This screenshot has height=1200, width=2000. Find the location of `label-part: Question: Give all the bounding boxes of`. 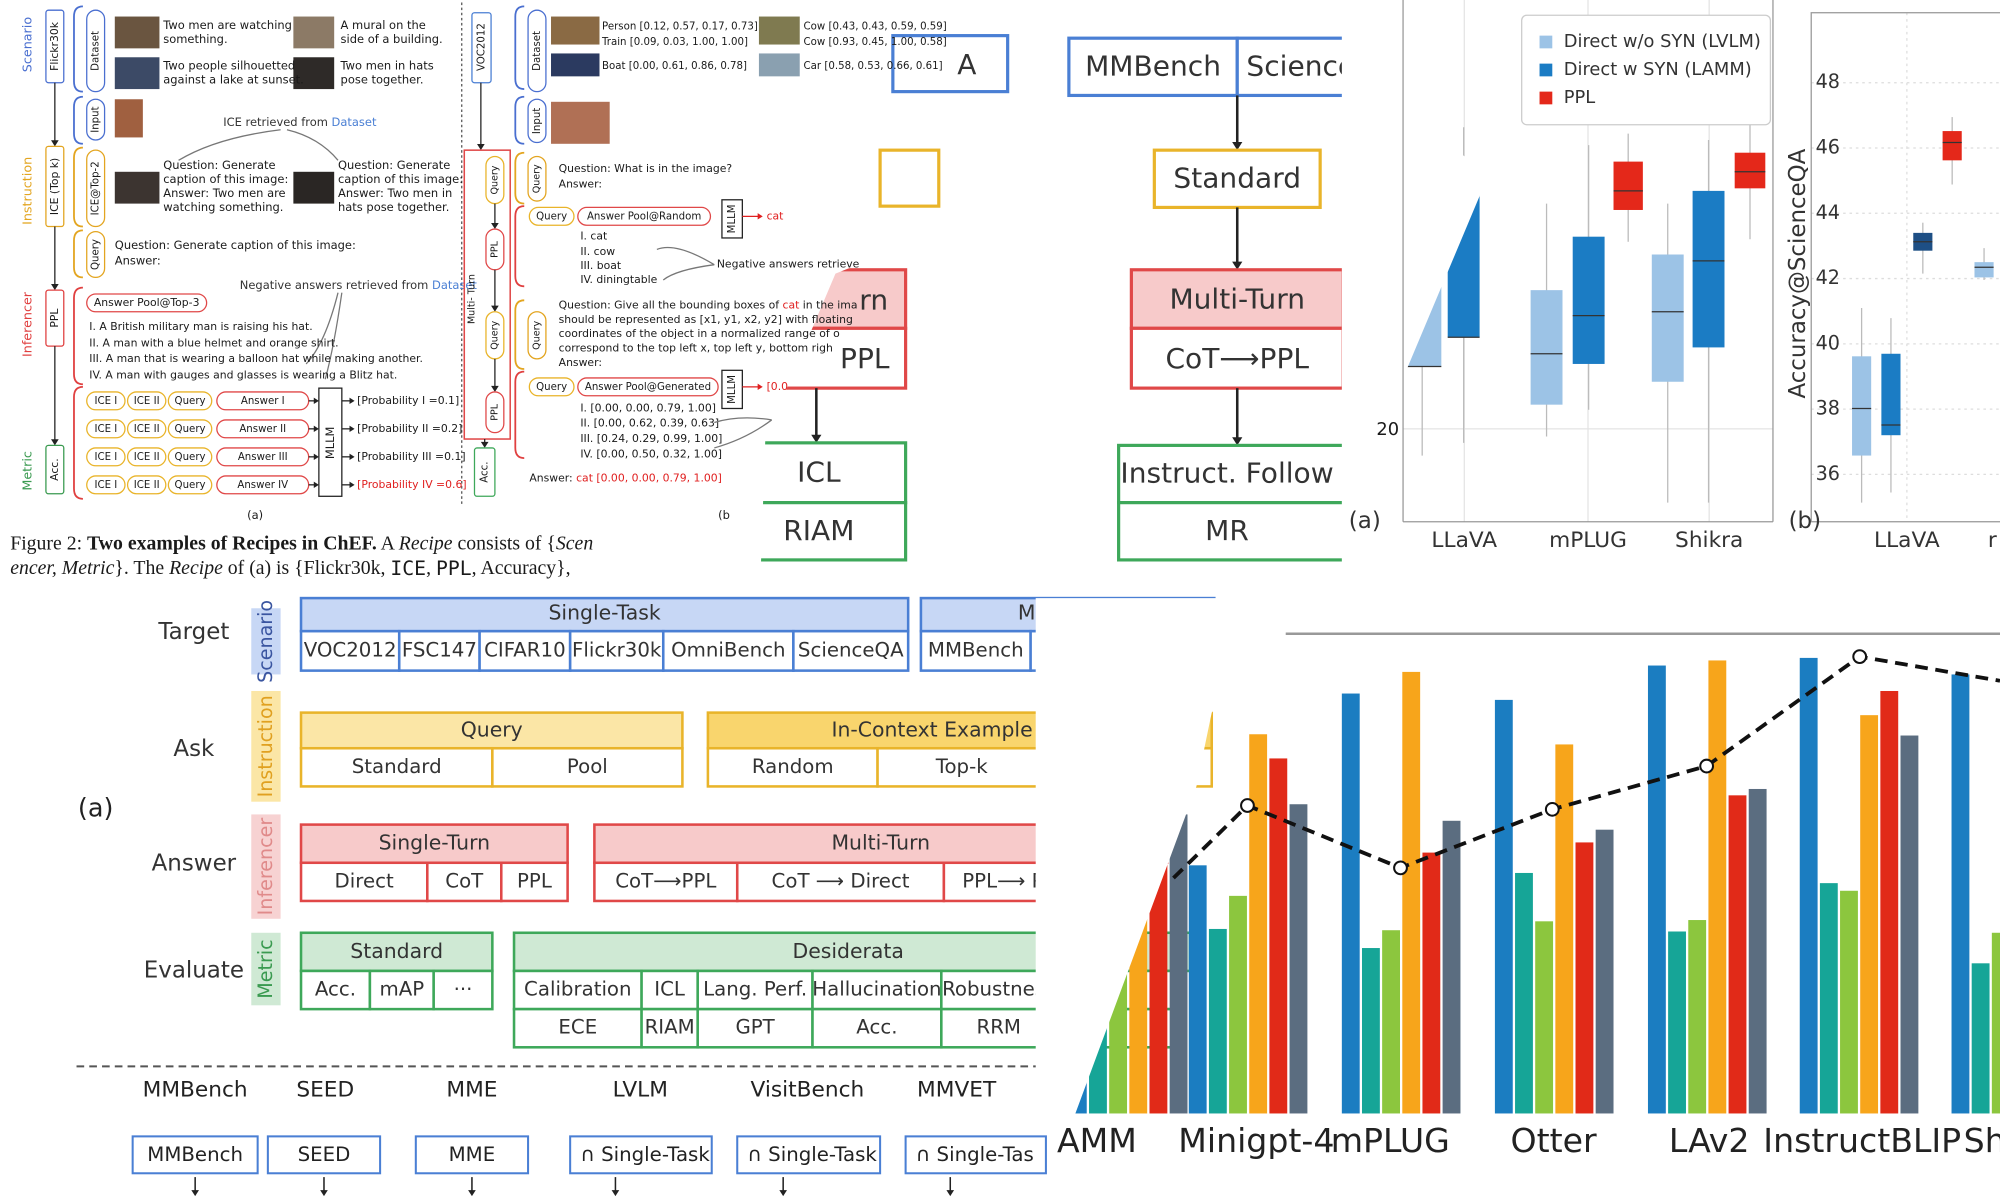

label-part: Question: Give all the bounding boxes of is located at coordinates (671, 304).